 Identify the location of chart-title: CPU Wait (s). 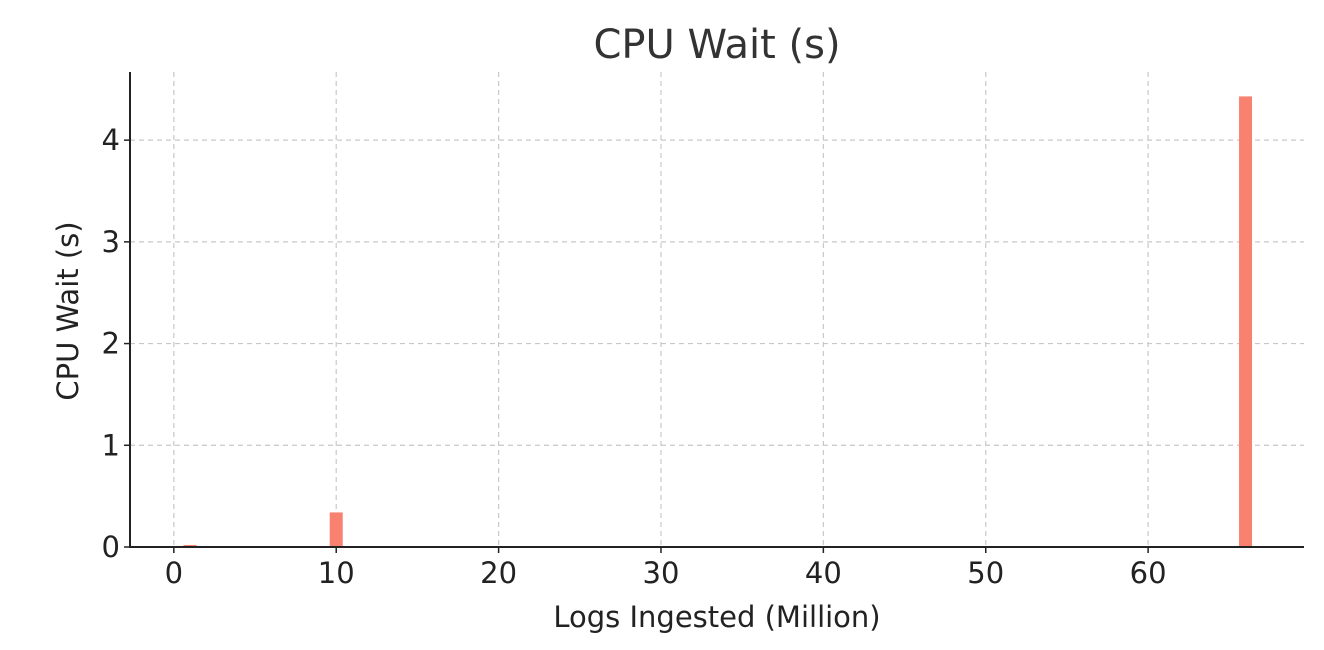
(716, 45).